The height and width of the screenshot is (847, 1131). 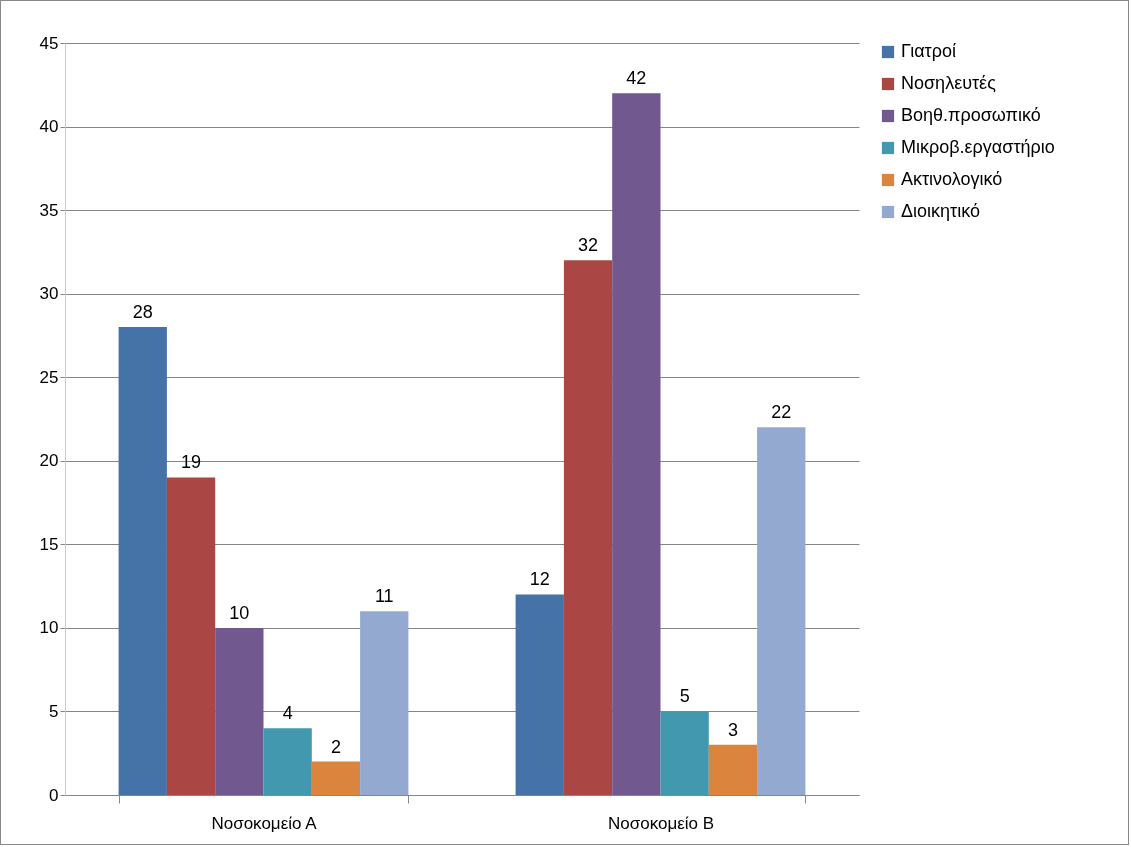 What do you see at coordinates (49, 461) in the screenshot?
I see `y-tick-label: 20` at bounding box center [49, 461].